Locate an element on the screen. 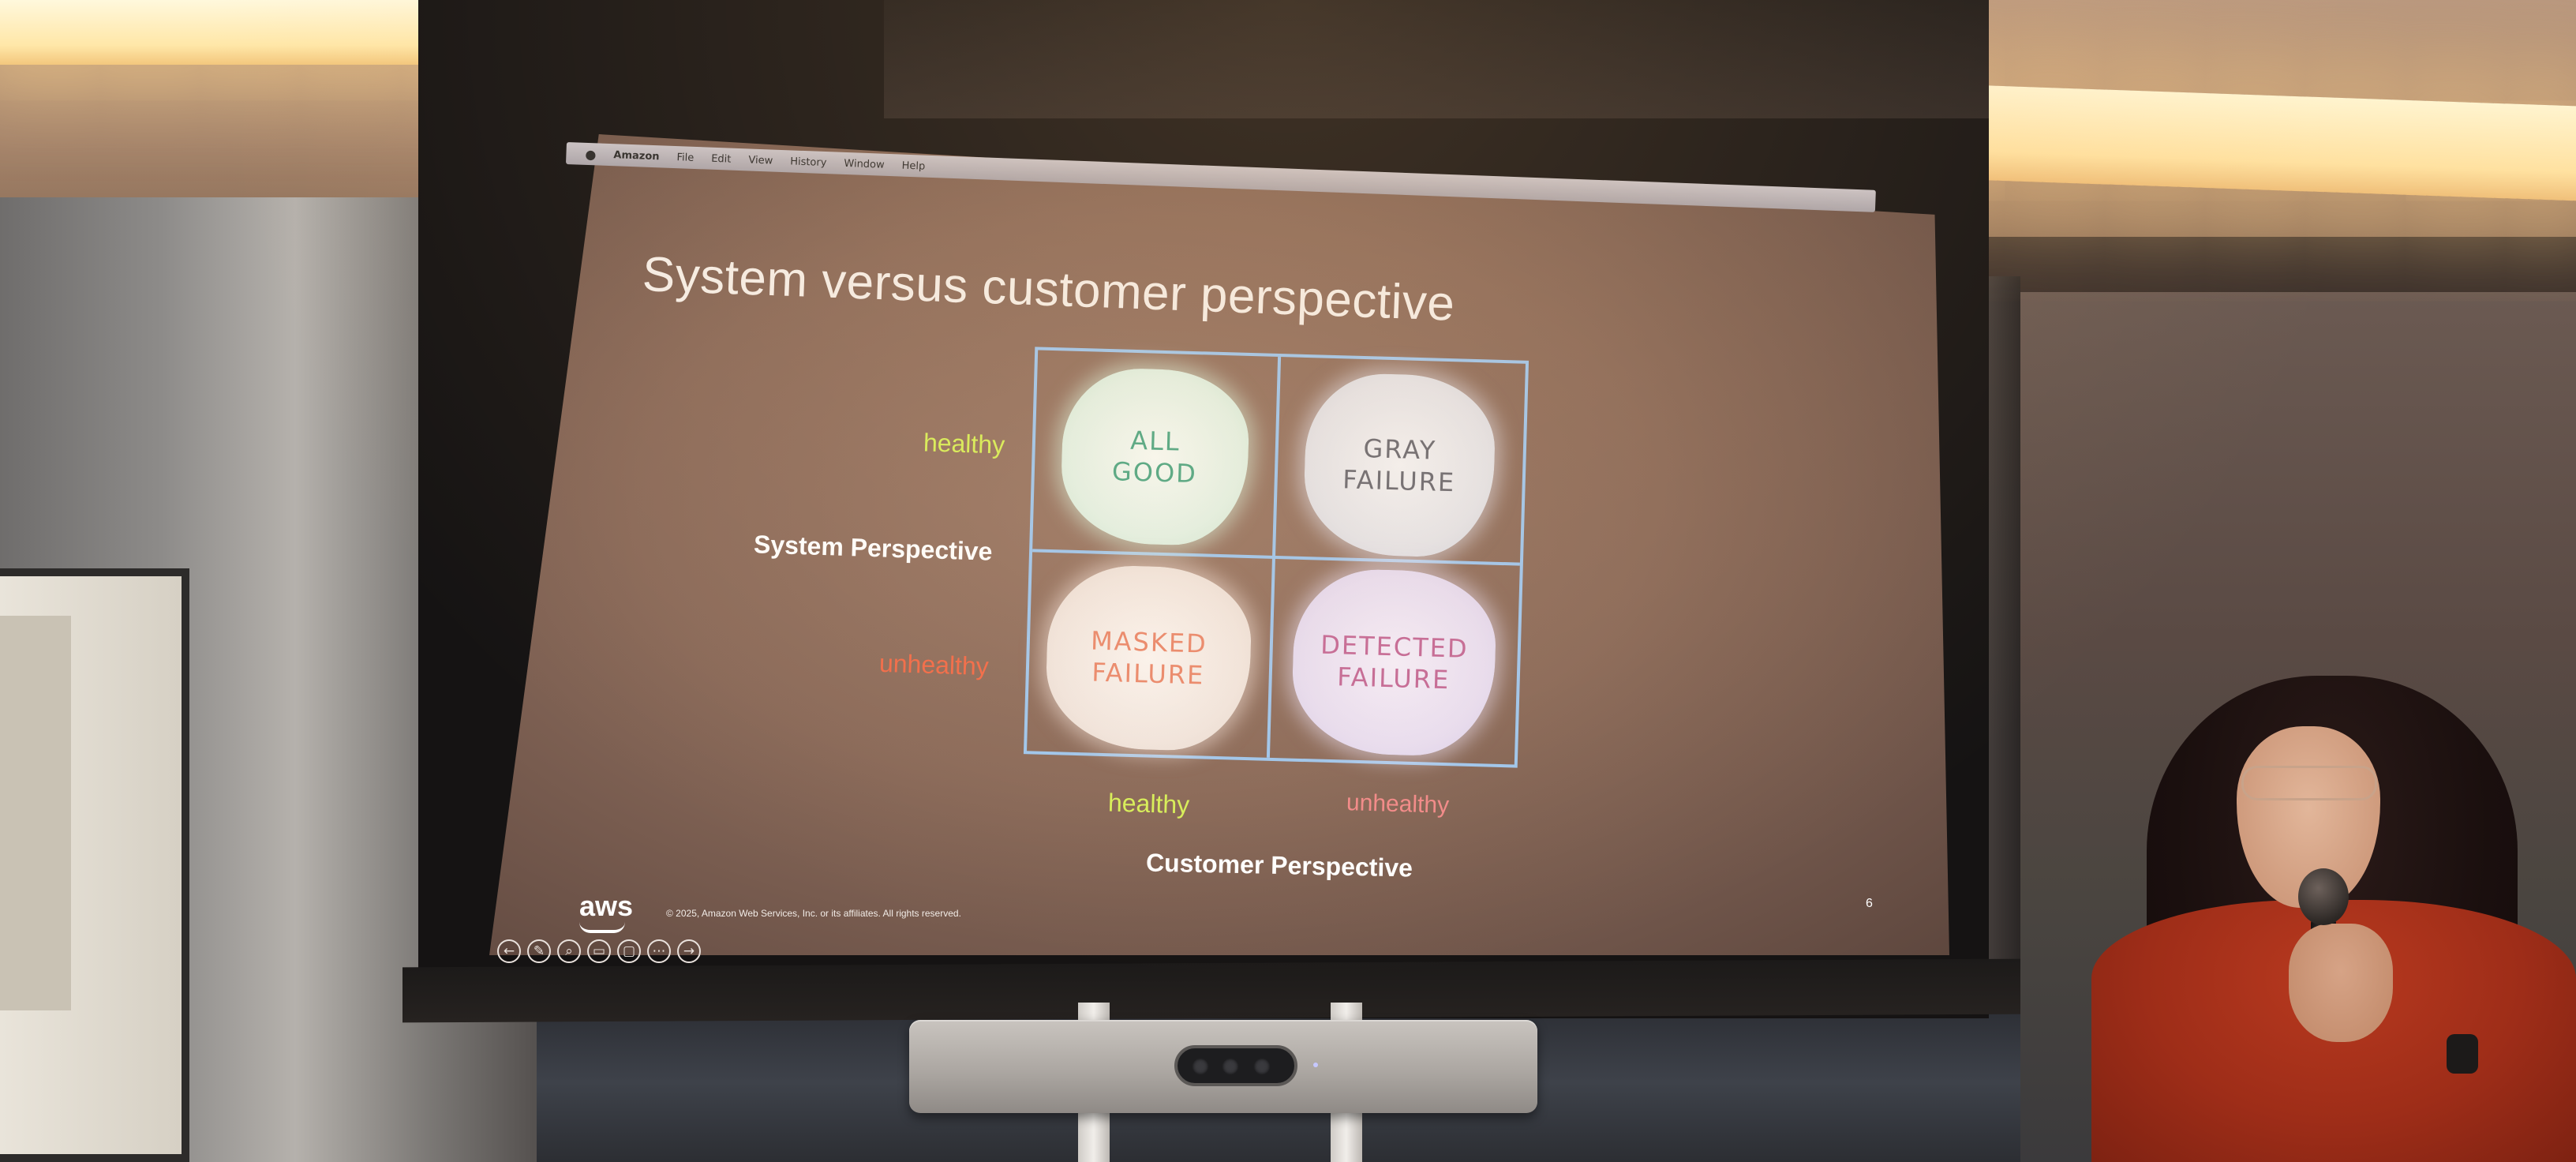 The height and width of the screenshot is (1162, 2576). pen-icon: ✎ is located at coordinates (539, 951).